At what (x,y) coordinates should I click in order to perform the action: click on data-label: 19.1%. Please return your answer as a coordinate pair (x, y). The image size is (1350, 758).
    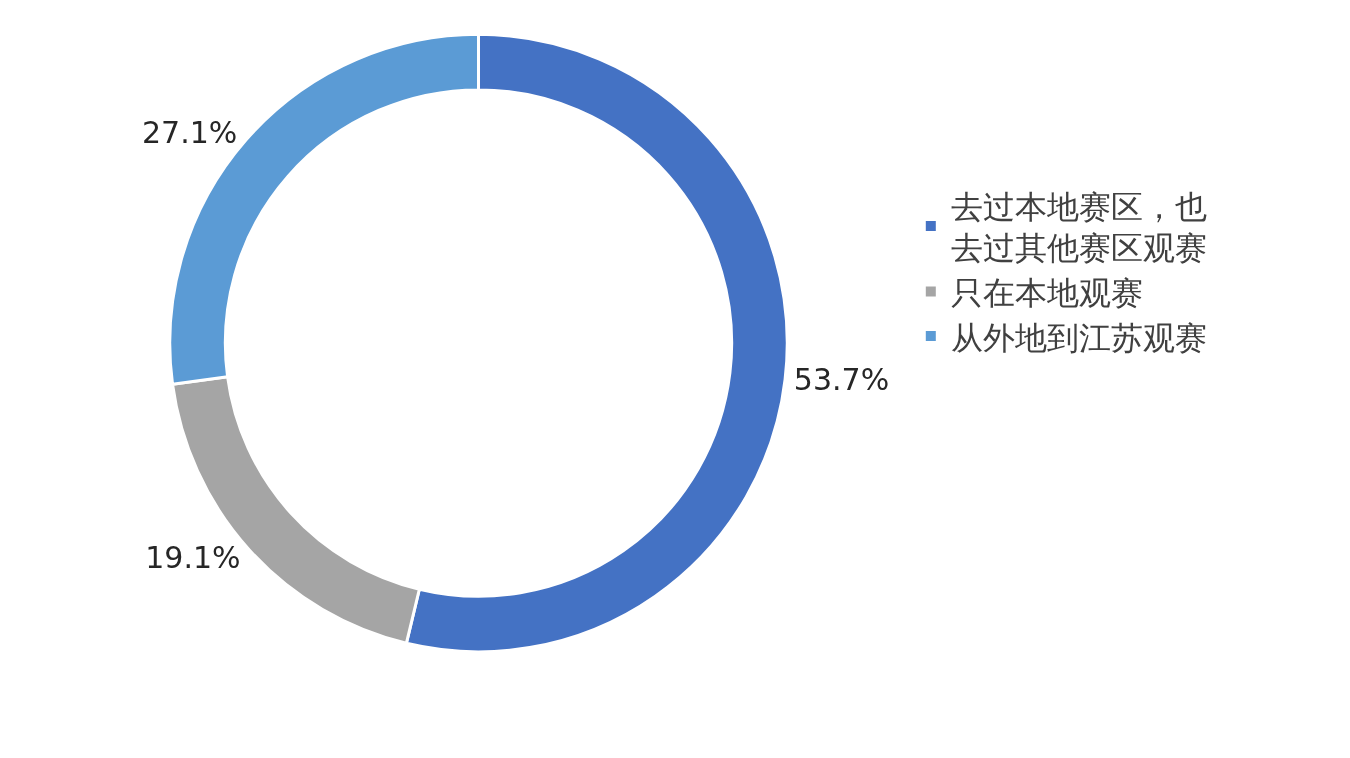
    Looking at the image, I should click on (193, 558).